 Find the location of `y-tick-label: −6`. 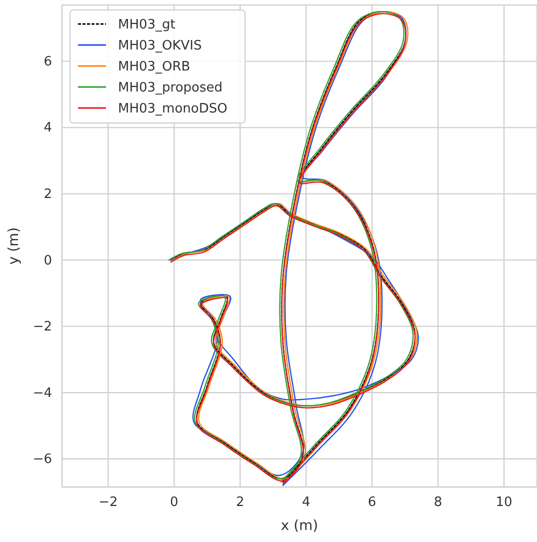

y-tick-label: −6 is located at coordinates (42, 459).